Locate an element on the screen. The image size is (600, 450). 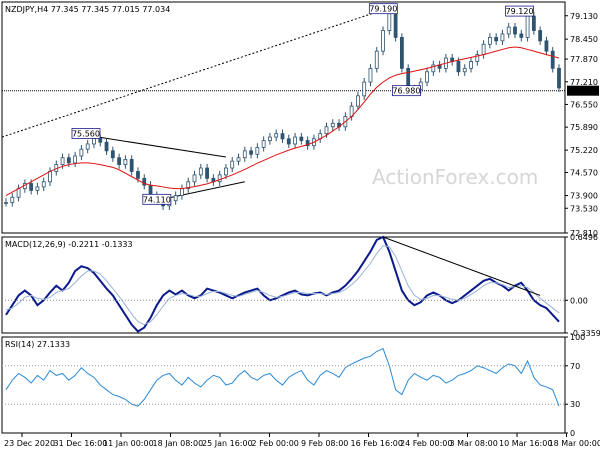
annotation-label: 76.980 is located at coordinates (406, 91).